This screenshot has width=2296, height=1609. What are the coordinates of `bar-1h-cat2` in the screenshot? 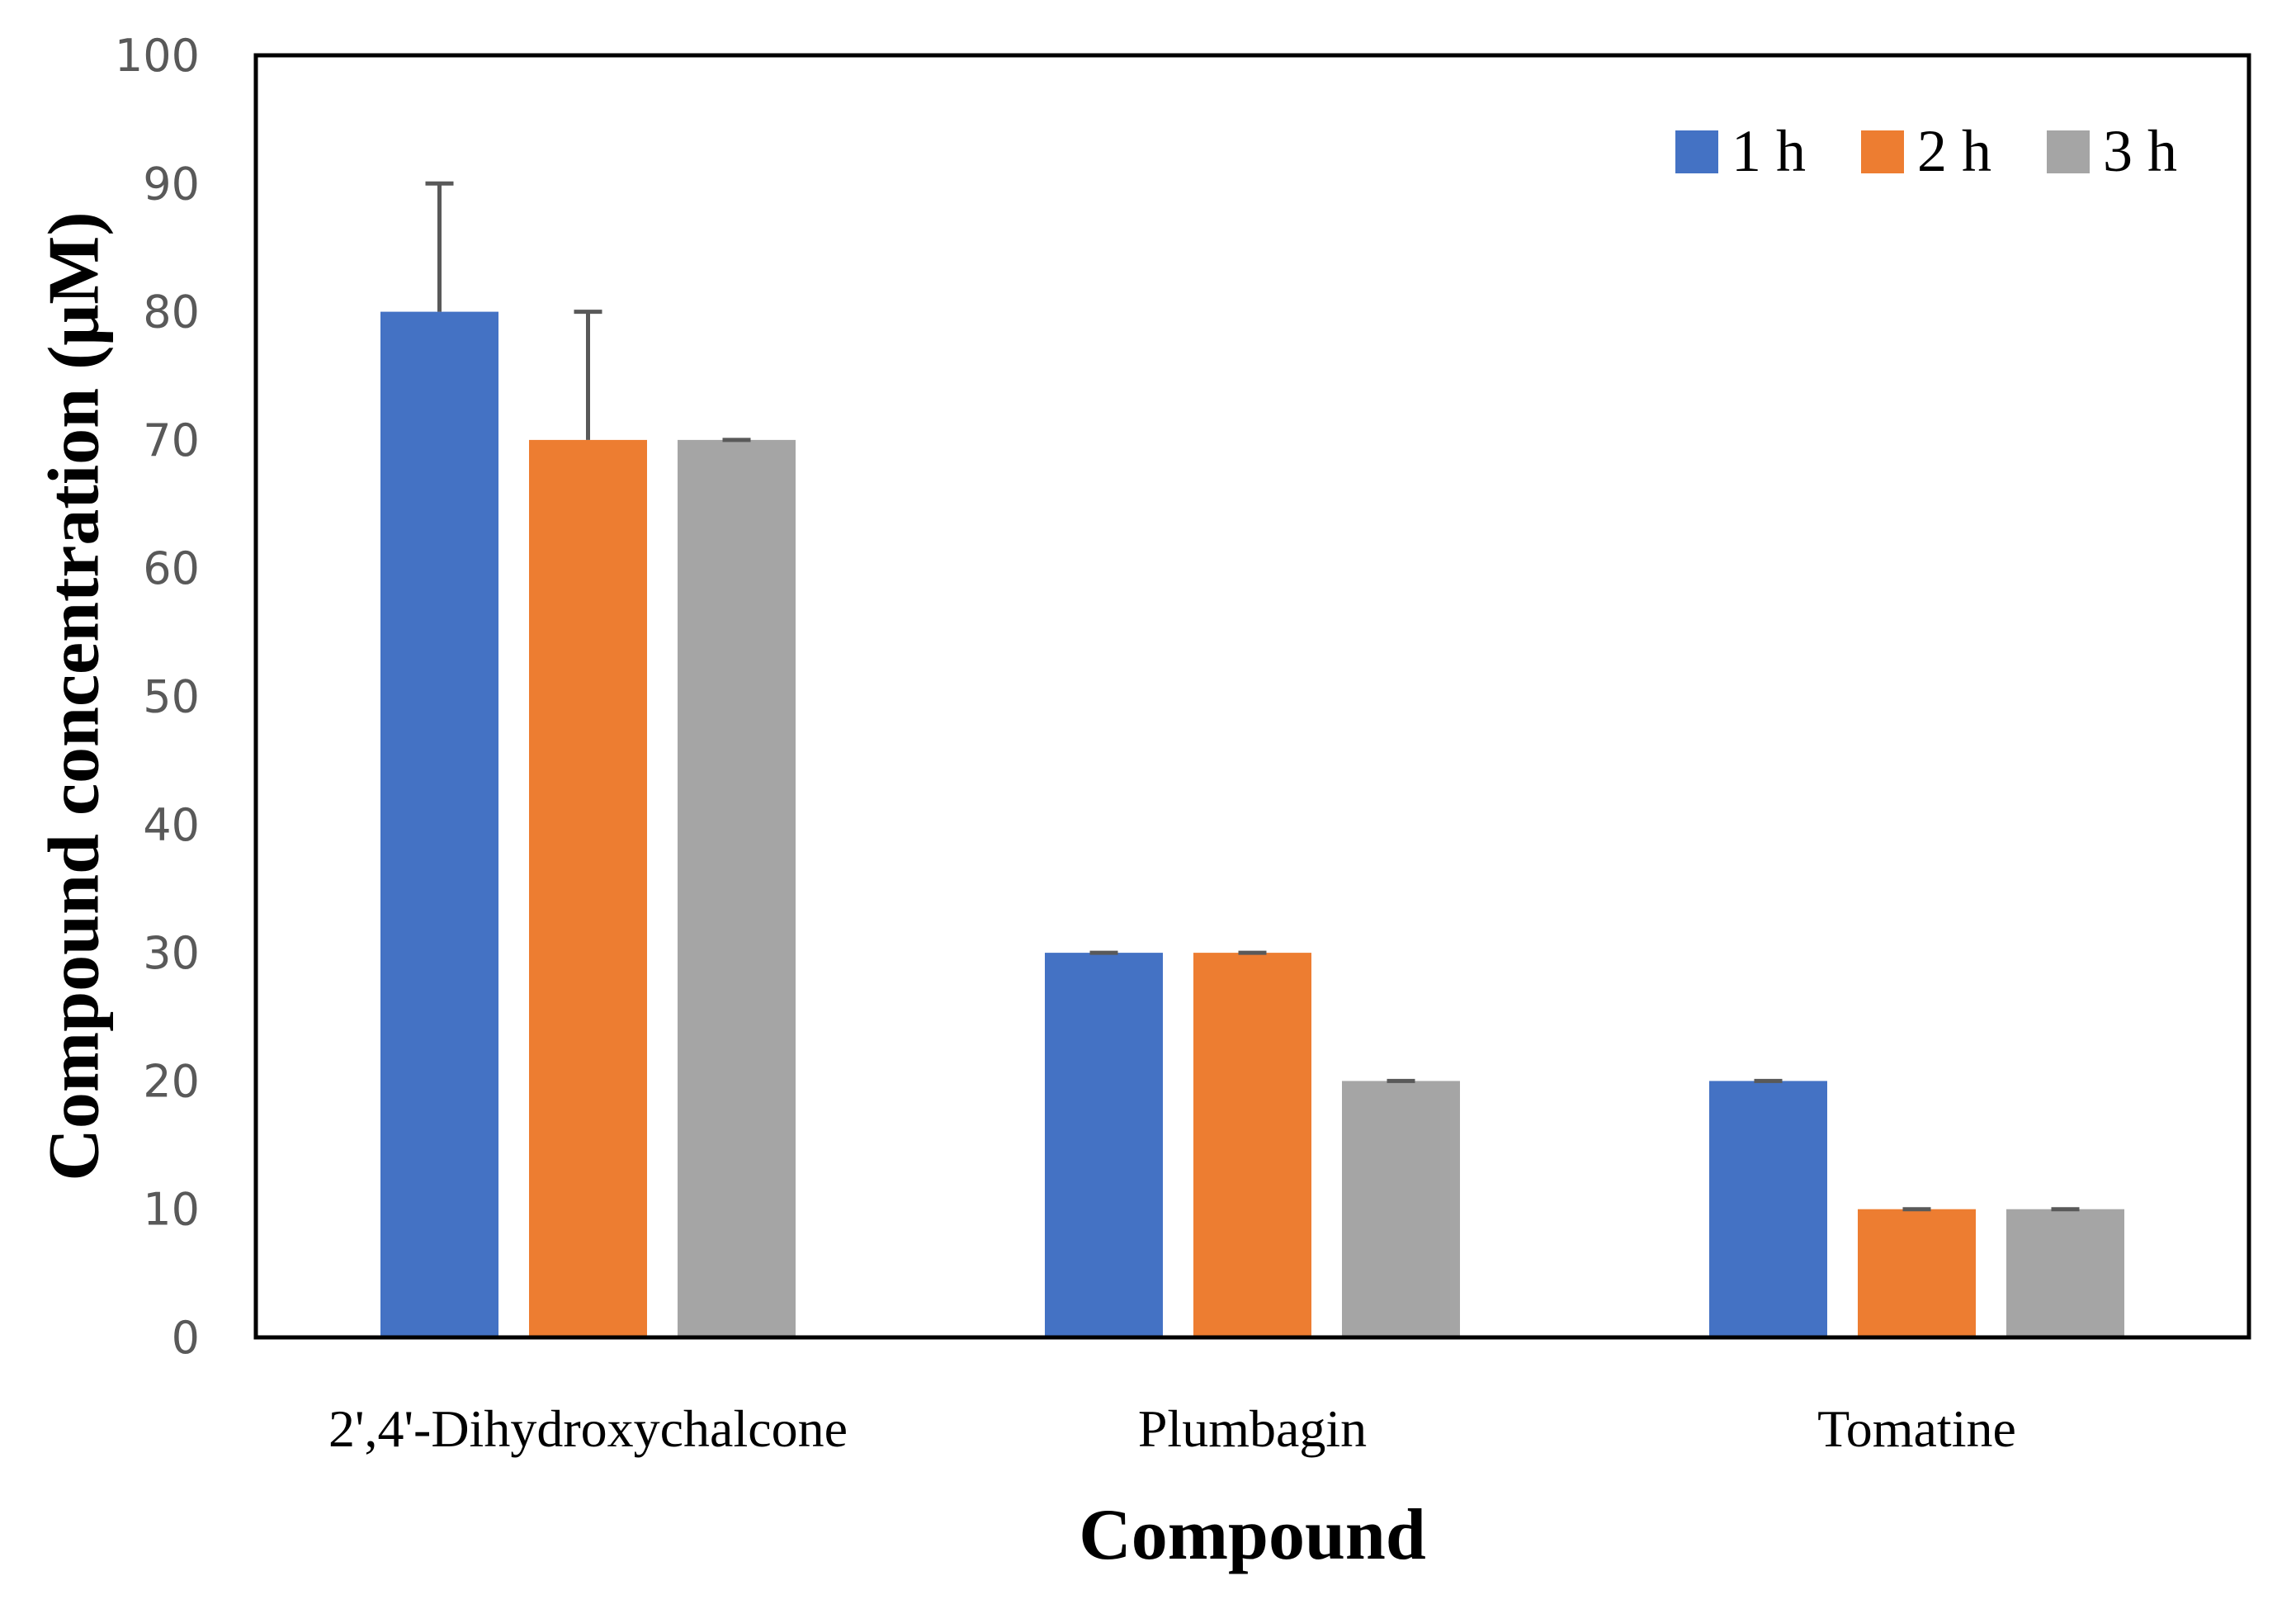 It's located at (1768, 1209).